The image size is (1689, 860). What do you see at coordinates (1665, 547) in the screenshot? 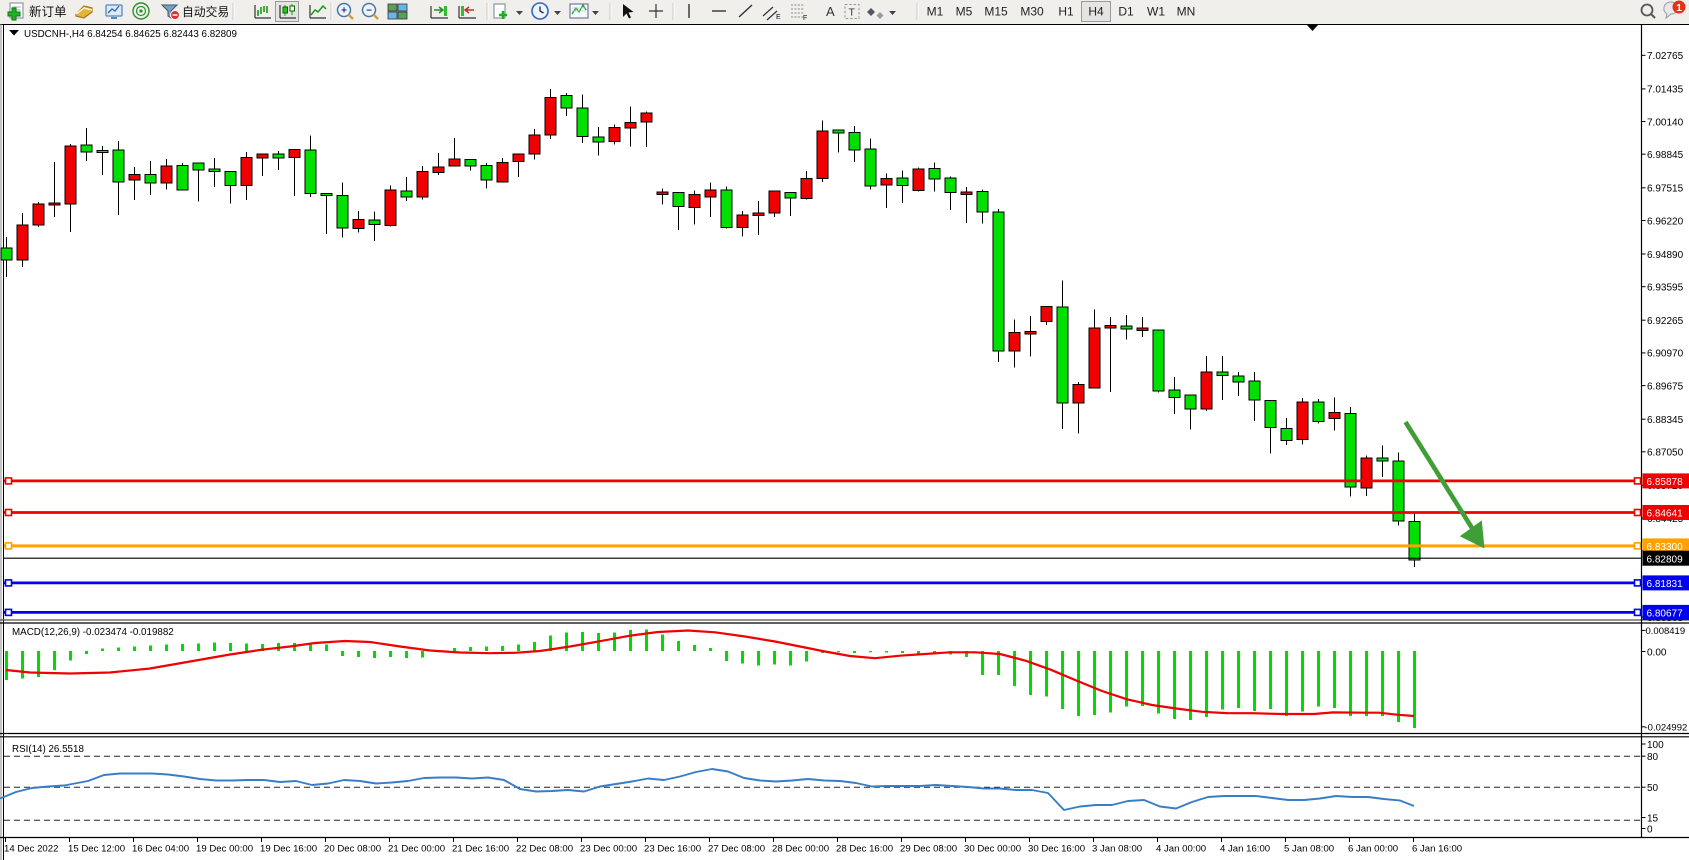
I see `svg-text: 6.83300` at bounding box center [1665, 547].